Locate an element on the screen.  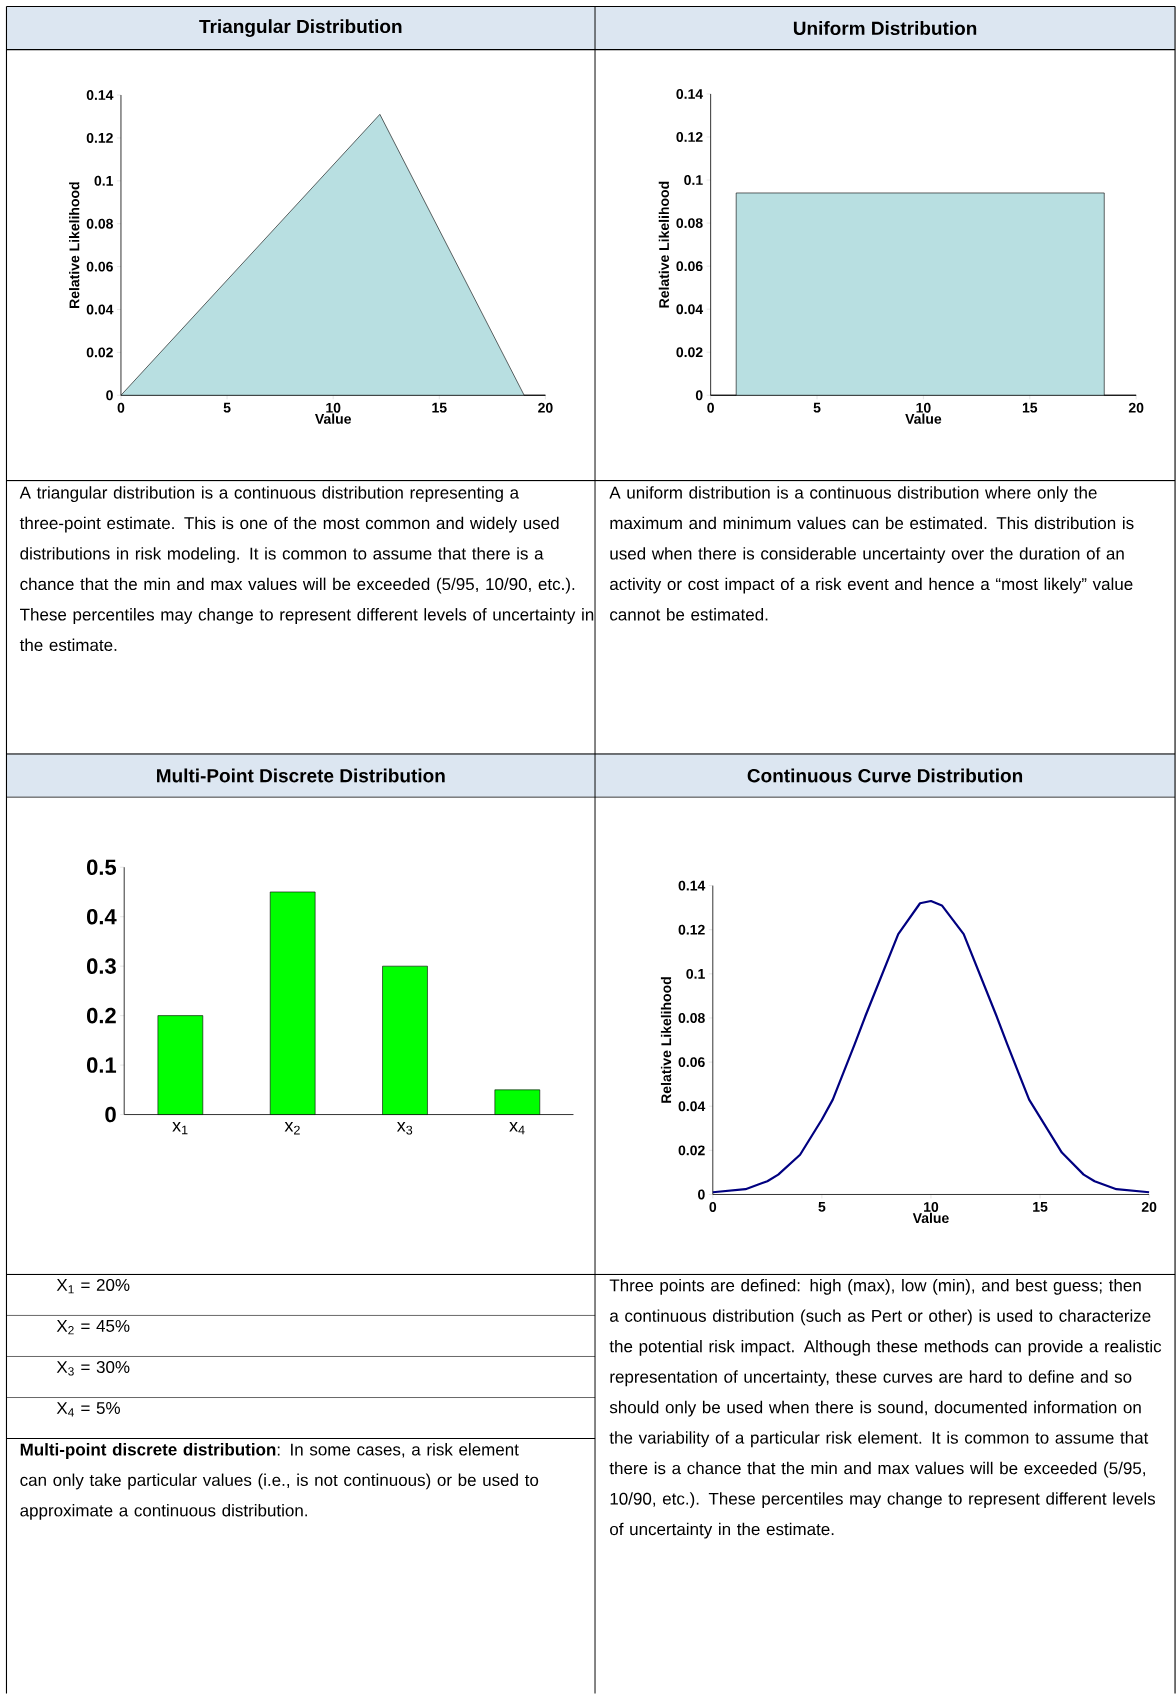
x-tick-label: x$_{4}$ is located at coordinates (517, 1128).